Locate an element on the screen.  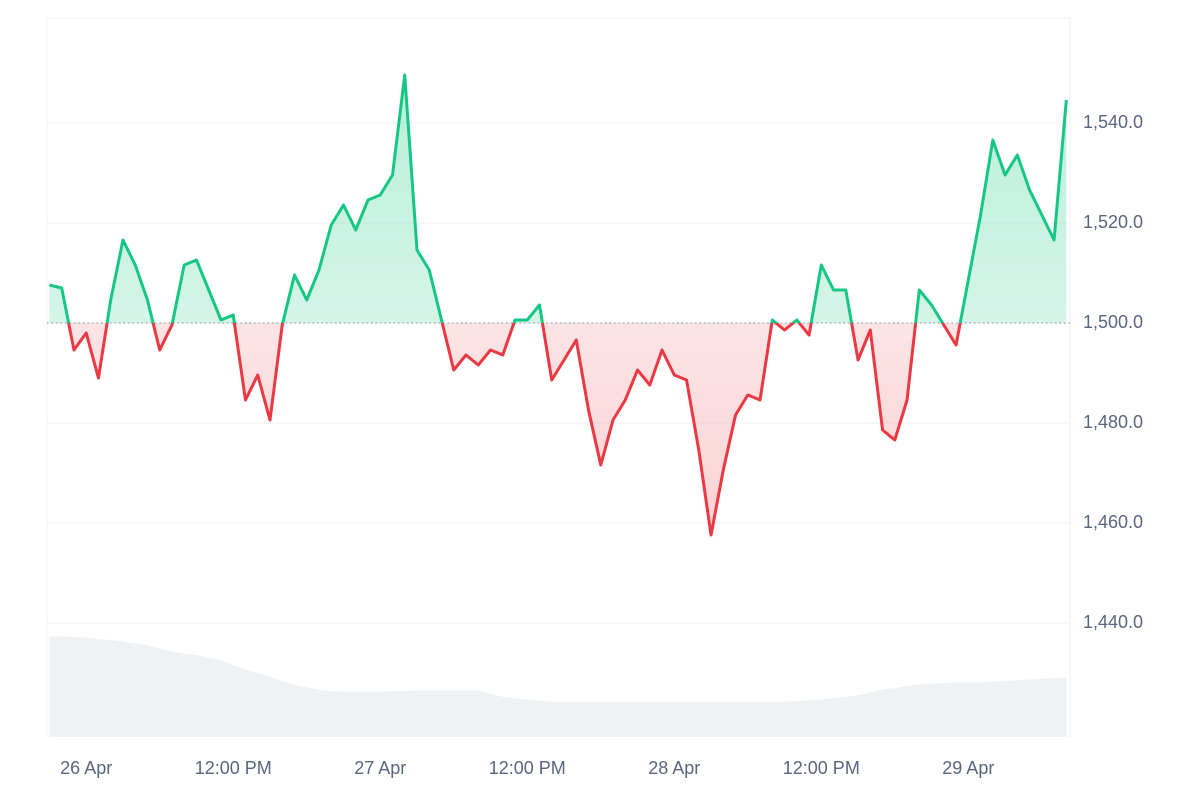
y-tick-label: 1,440.0 is located at coordinates (1113, 622).